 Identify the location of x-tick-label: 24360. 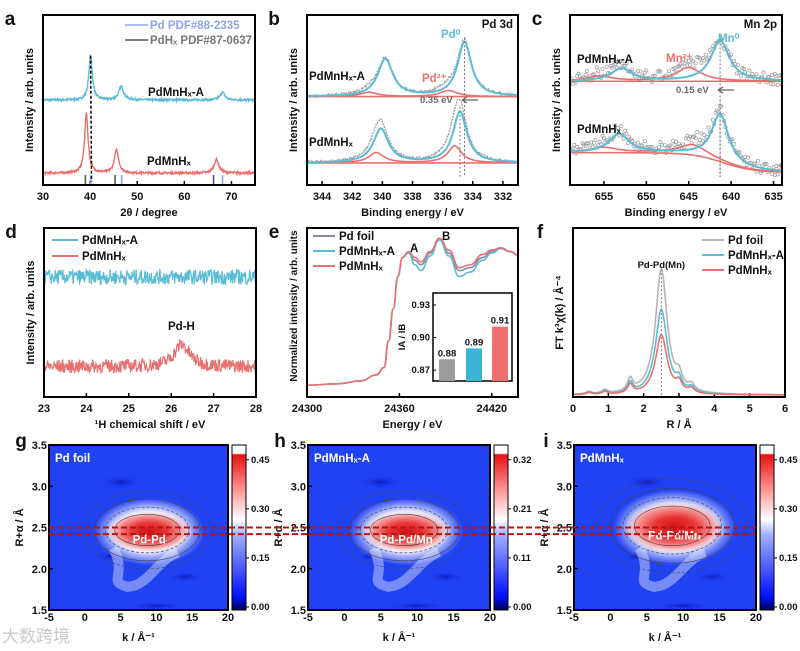
(399, 409).